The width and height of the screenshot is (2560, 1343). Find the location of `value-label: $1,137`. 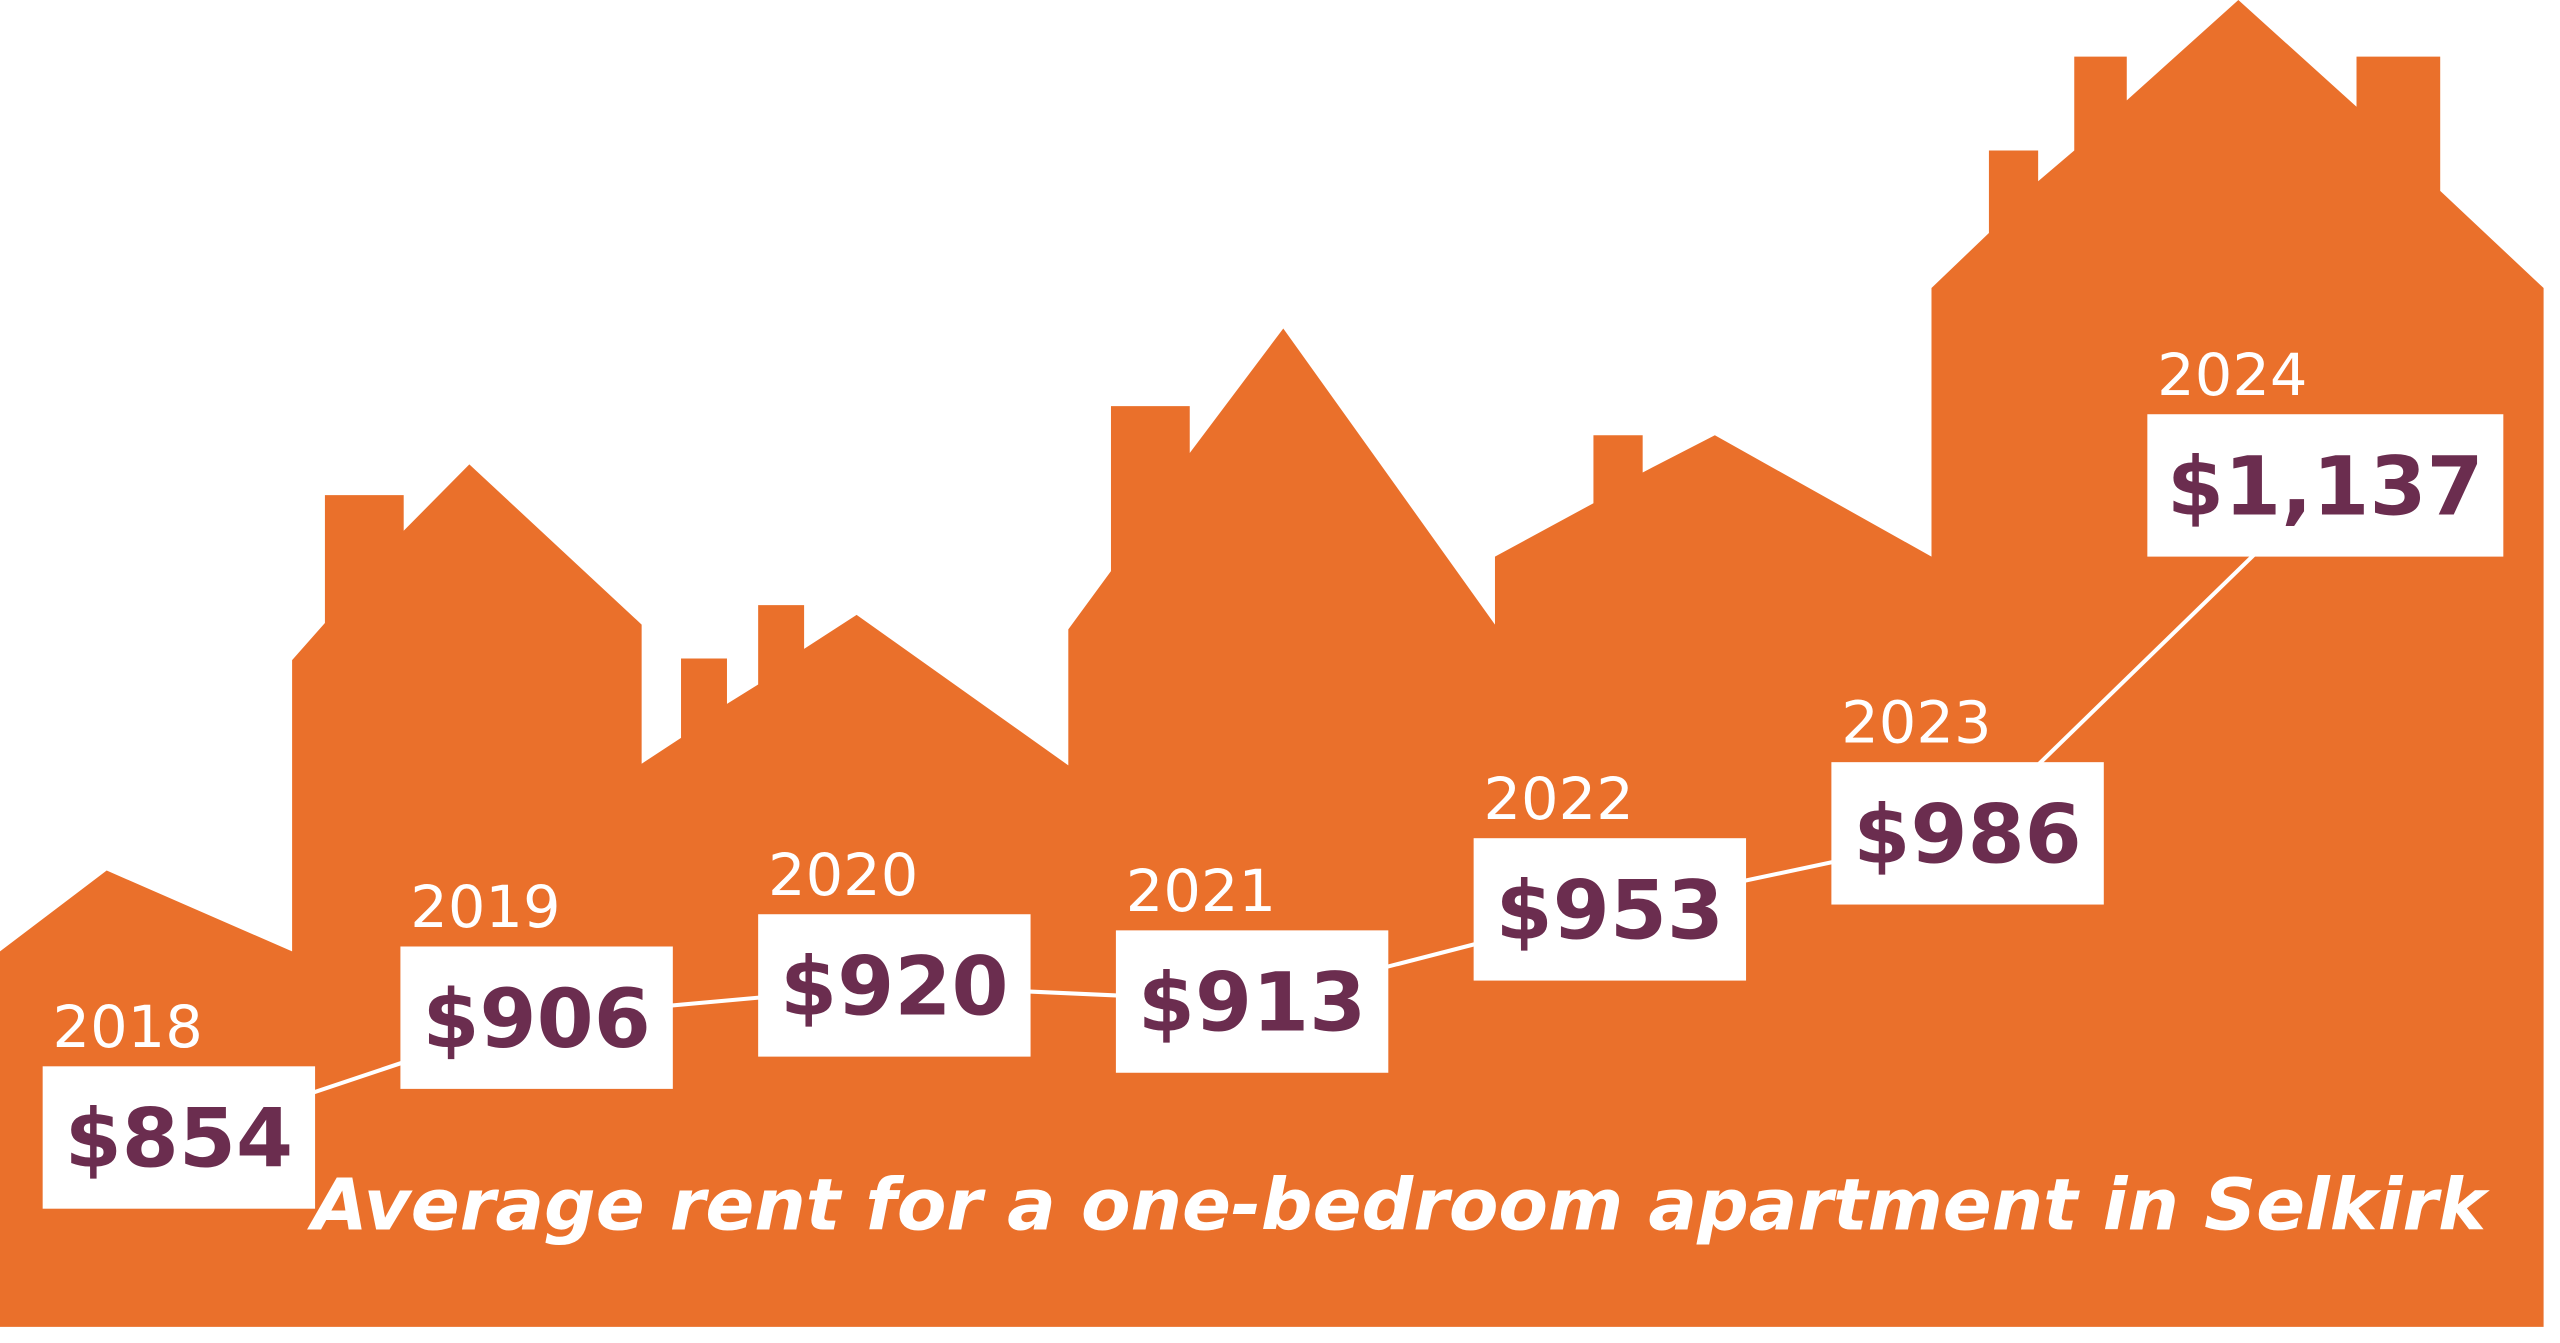

value-label: $1,137 is located at coordinates (2325, 487).